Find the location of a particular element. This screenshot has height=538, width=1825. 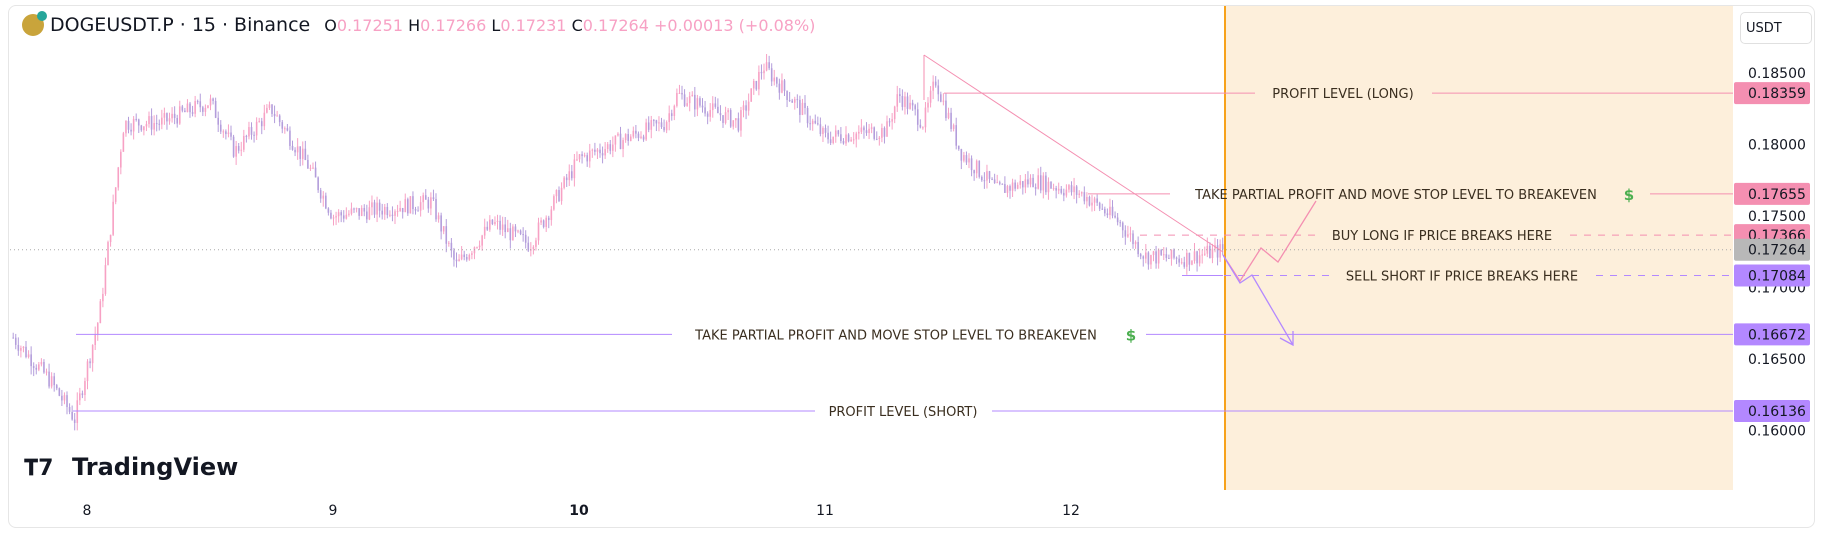

price-tag is located at coordinates (1772, 275).